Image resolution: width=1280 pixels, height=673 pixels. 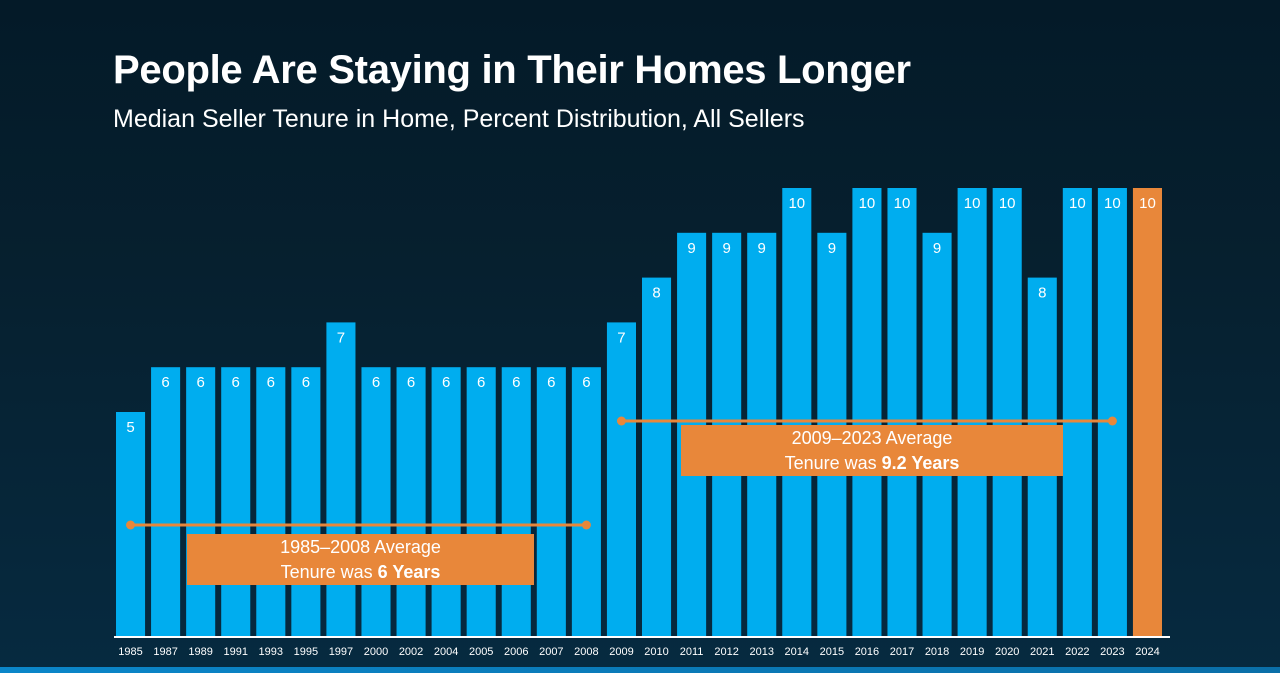 I want to click on data-label-2020: 10, so click(x=1007, y=203).